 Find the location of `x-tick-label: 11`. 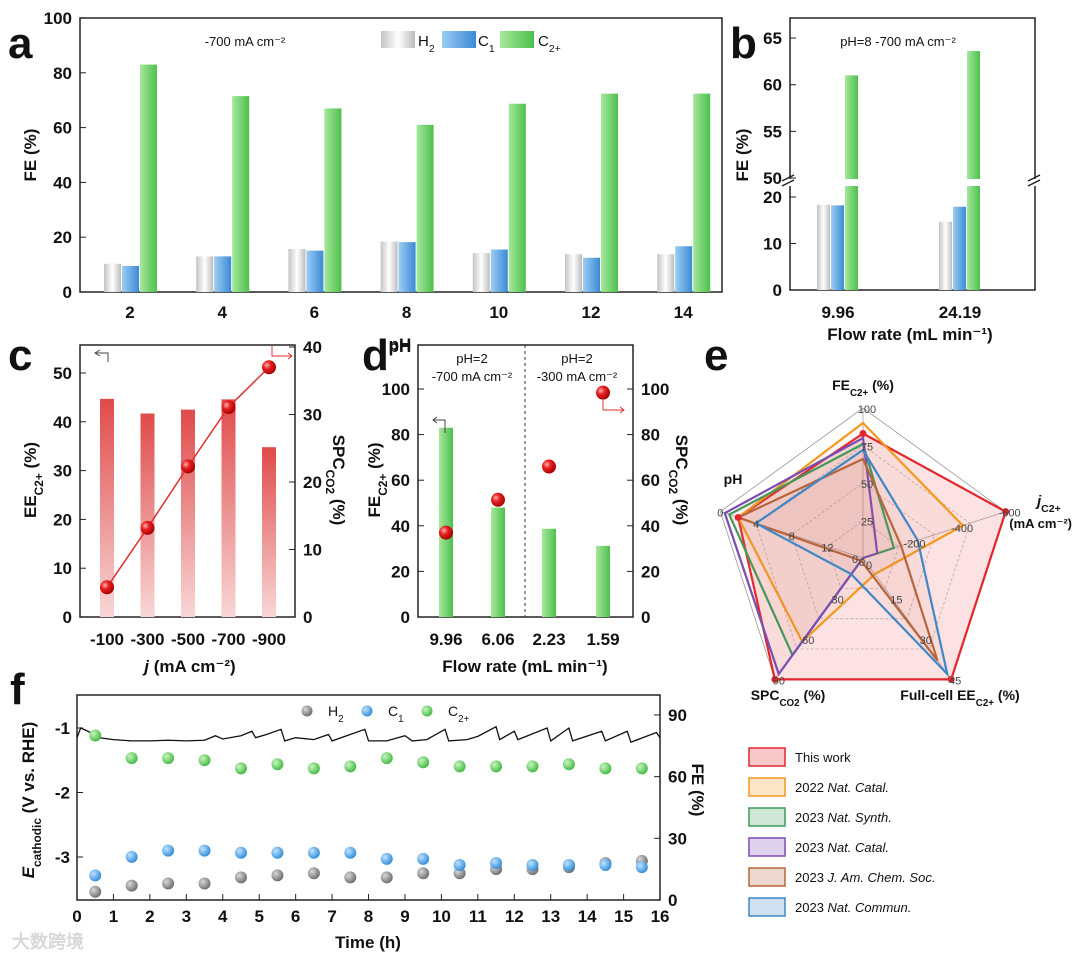

x-tick-label: 11 is located at coordinates (478, 916).